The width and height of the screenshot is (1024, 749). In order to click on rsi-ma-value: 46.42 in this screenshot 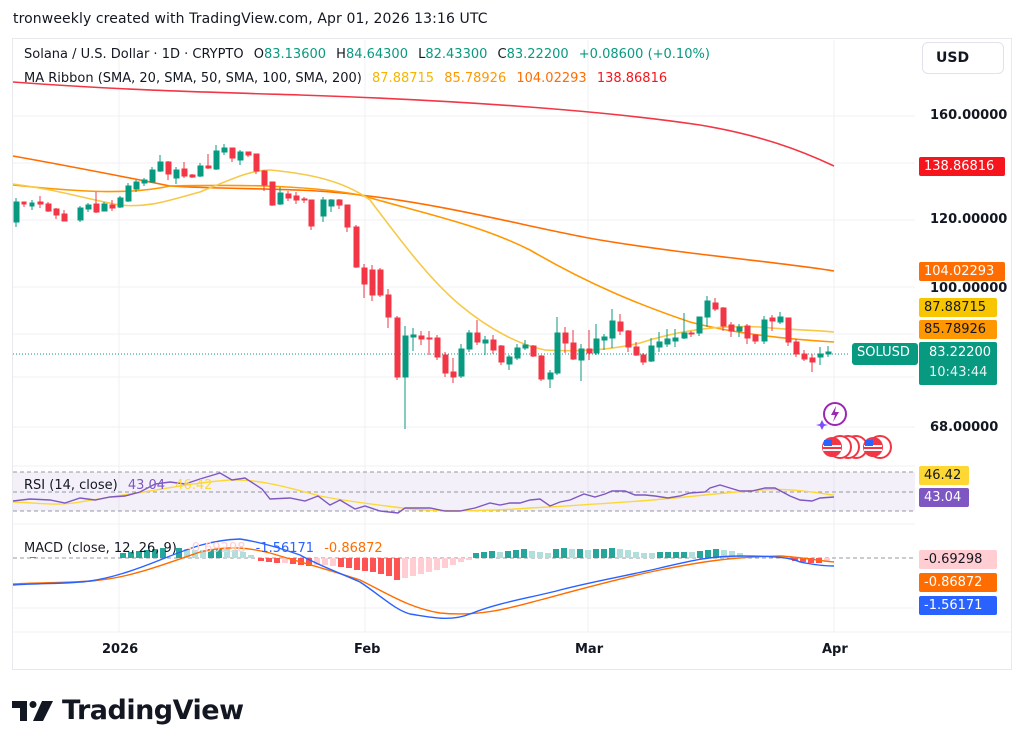, I will do `click(194, 485)`.